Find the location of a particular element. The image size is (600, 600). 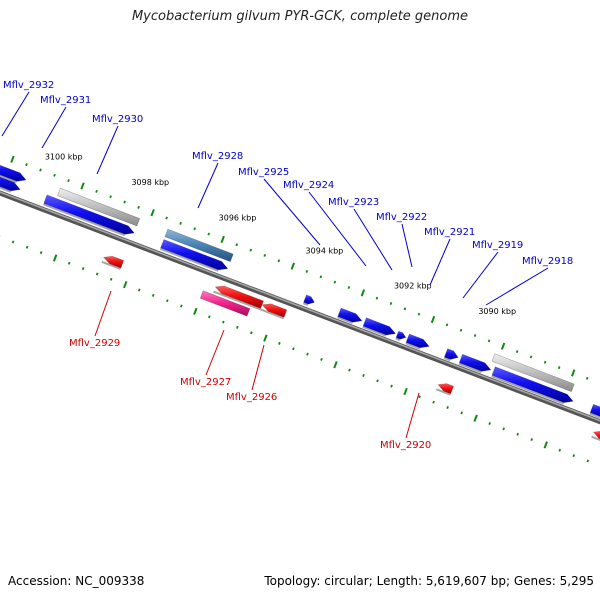

gene-label-forward: Mflv_2930 is located at coordinates (117, 119).